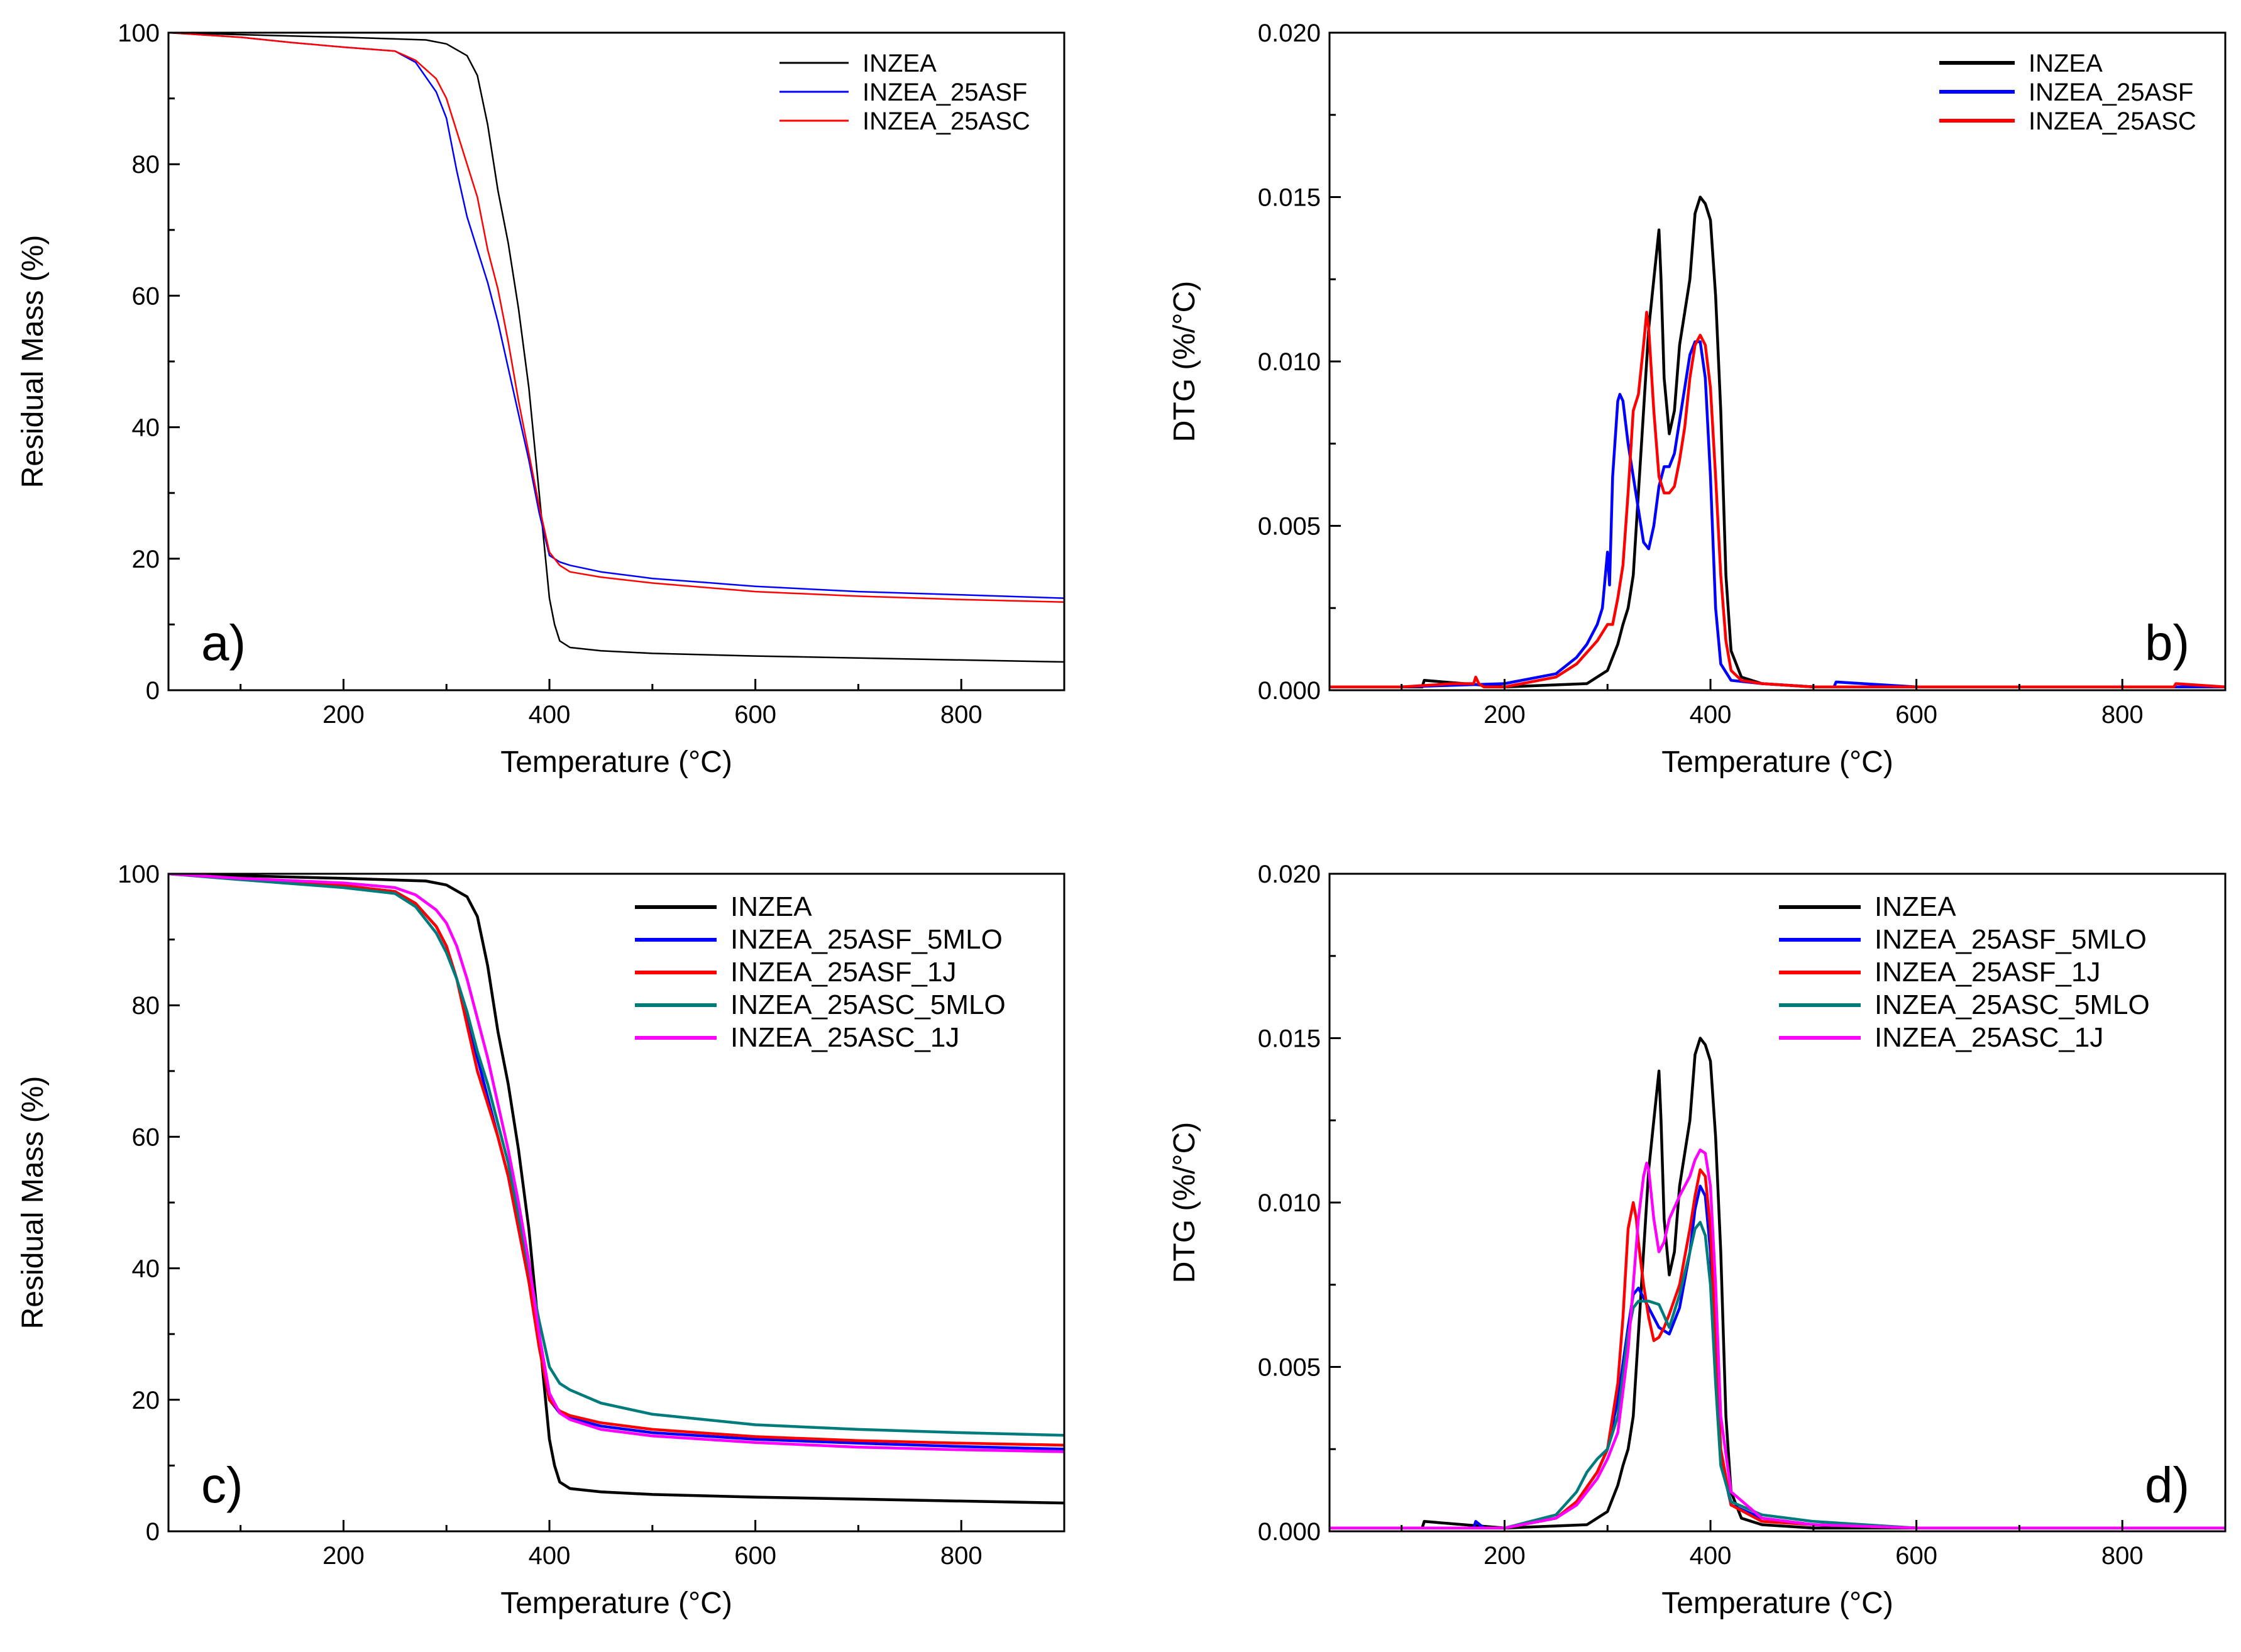 The width and height of the screenshot is (2241, 1652). I want to click on panel-label: c), so click(222, 1485).